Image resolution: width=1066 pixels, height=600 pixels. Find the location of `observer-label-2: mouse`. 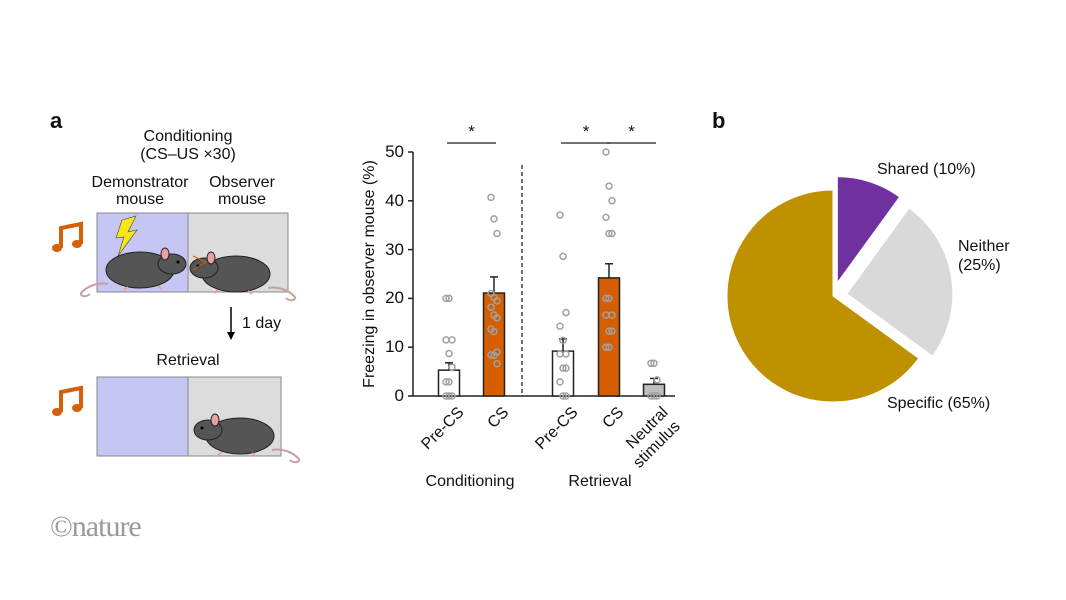

observer-label-2: mouse is located at coordinates (242, 199).